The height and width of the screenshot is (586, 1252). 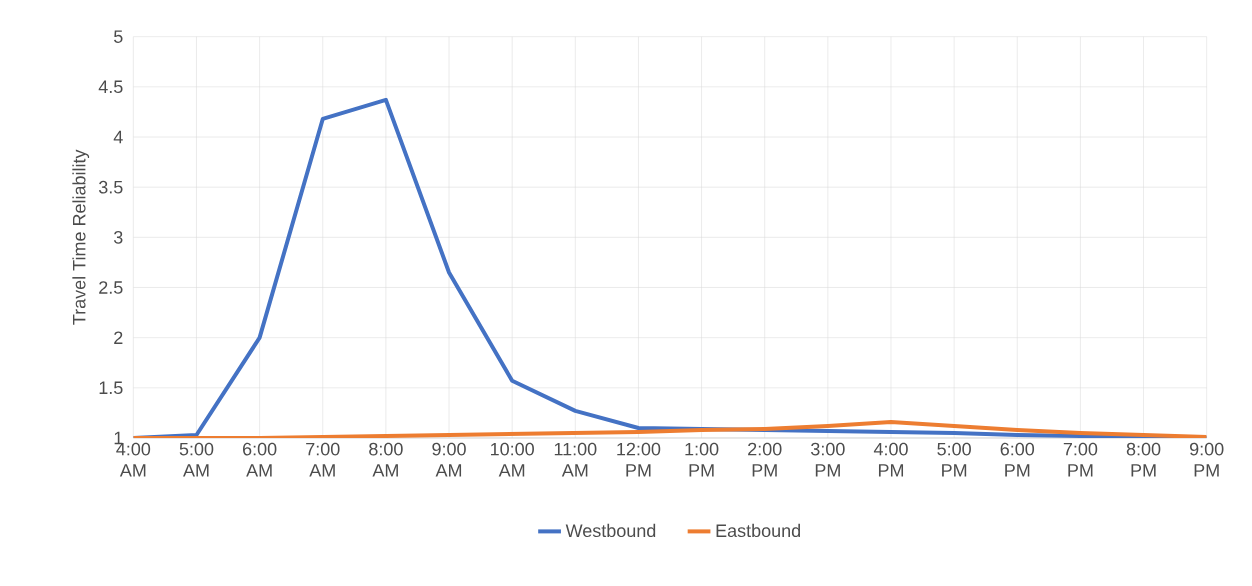 I want to click on y-tick-label: 4, so click(x=118, y=137).